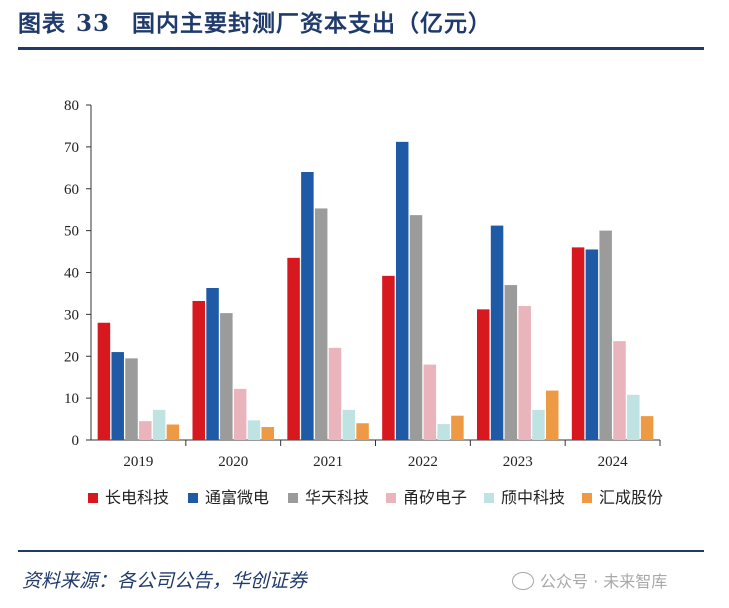  What do you see at coordinates (592, 344) in the screenshot?
I see `bar-2024-通富微电` at bounding box center [592, 344].